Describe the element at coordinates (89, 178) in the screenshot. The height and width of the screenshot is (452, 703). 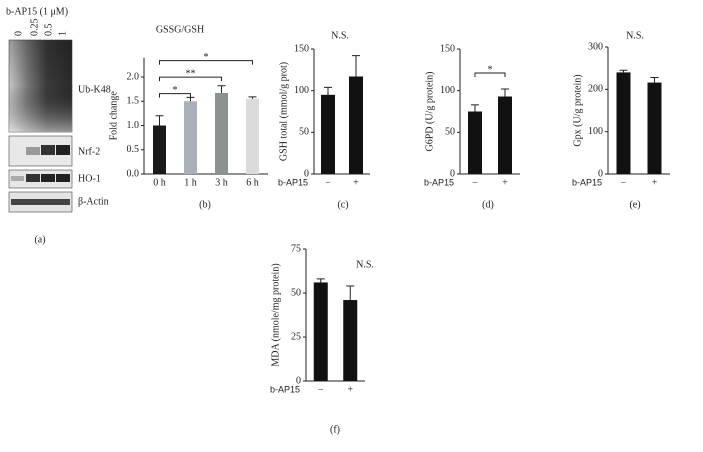
I see `band-label: HO-1` at that location.